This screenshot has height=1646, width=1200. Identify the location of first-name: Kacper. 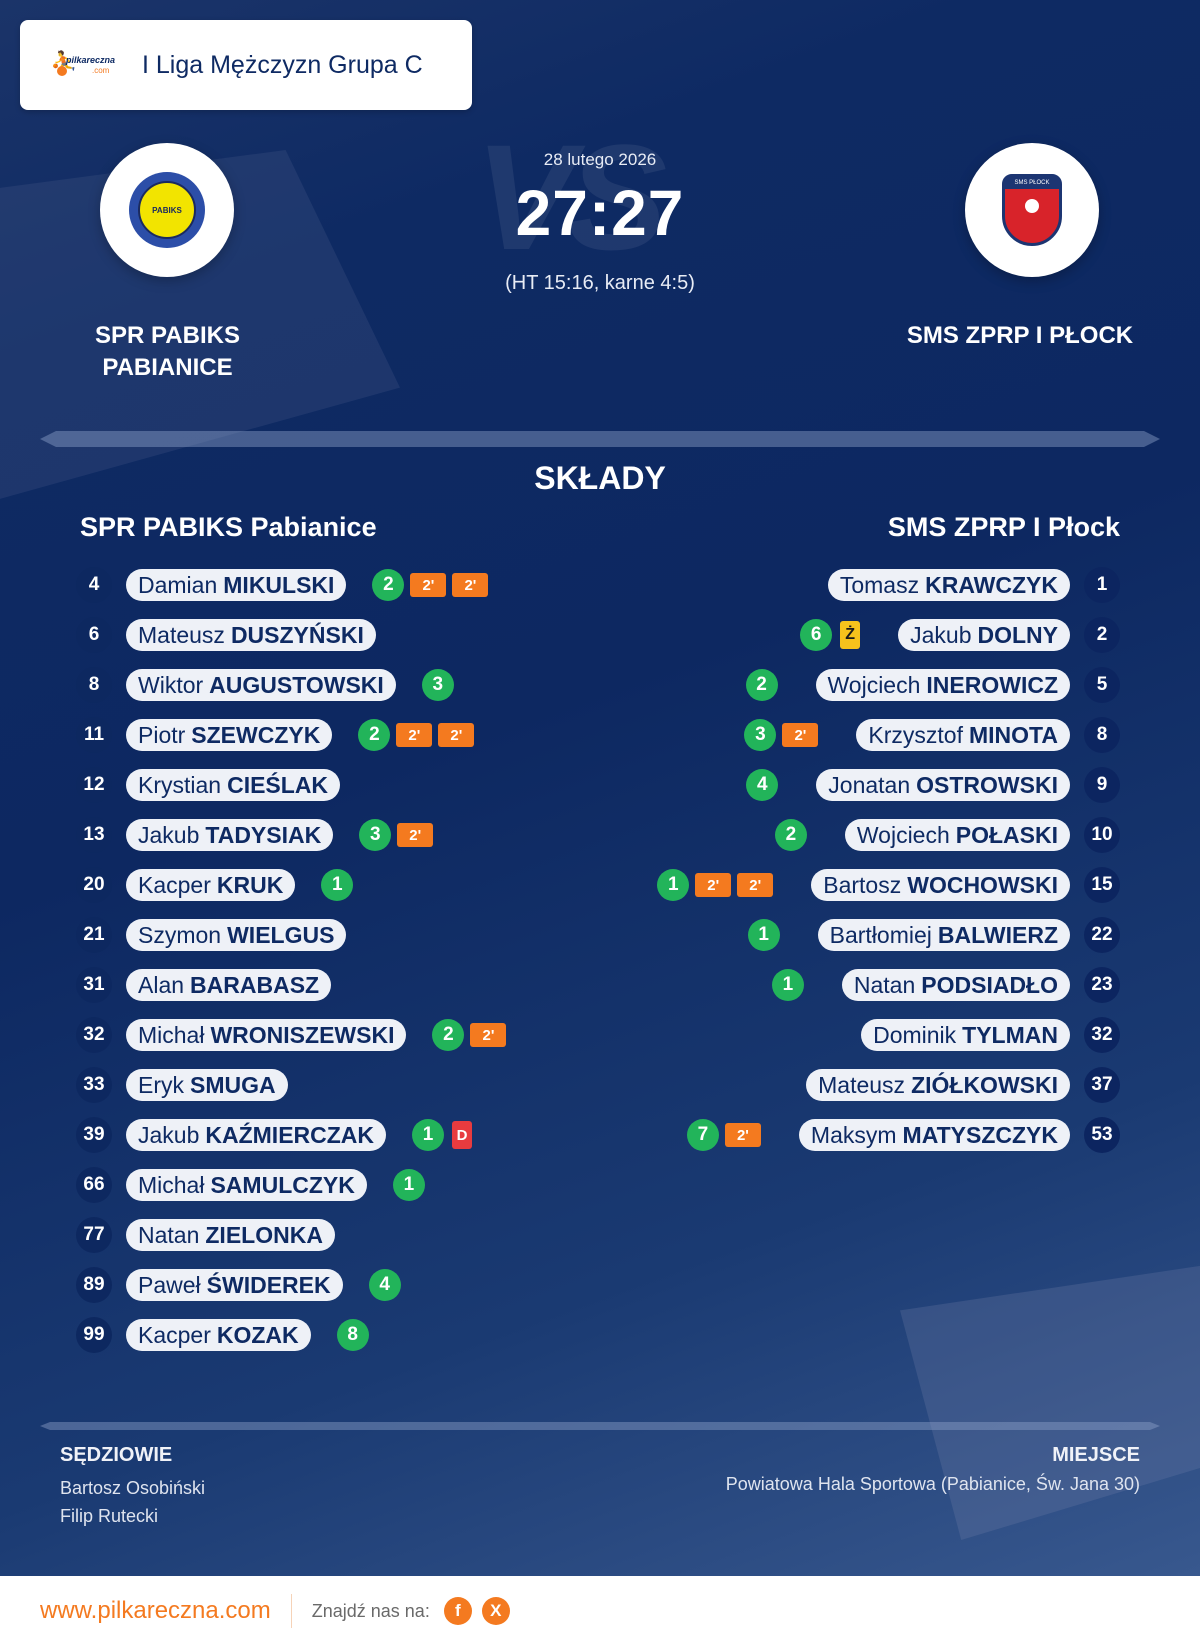
(174, 884).